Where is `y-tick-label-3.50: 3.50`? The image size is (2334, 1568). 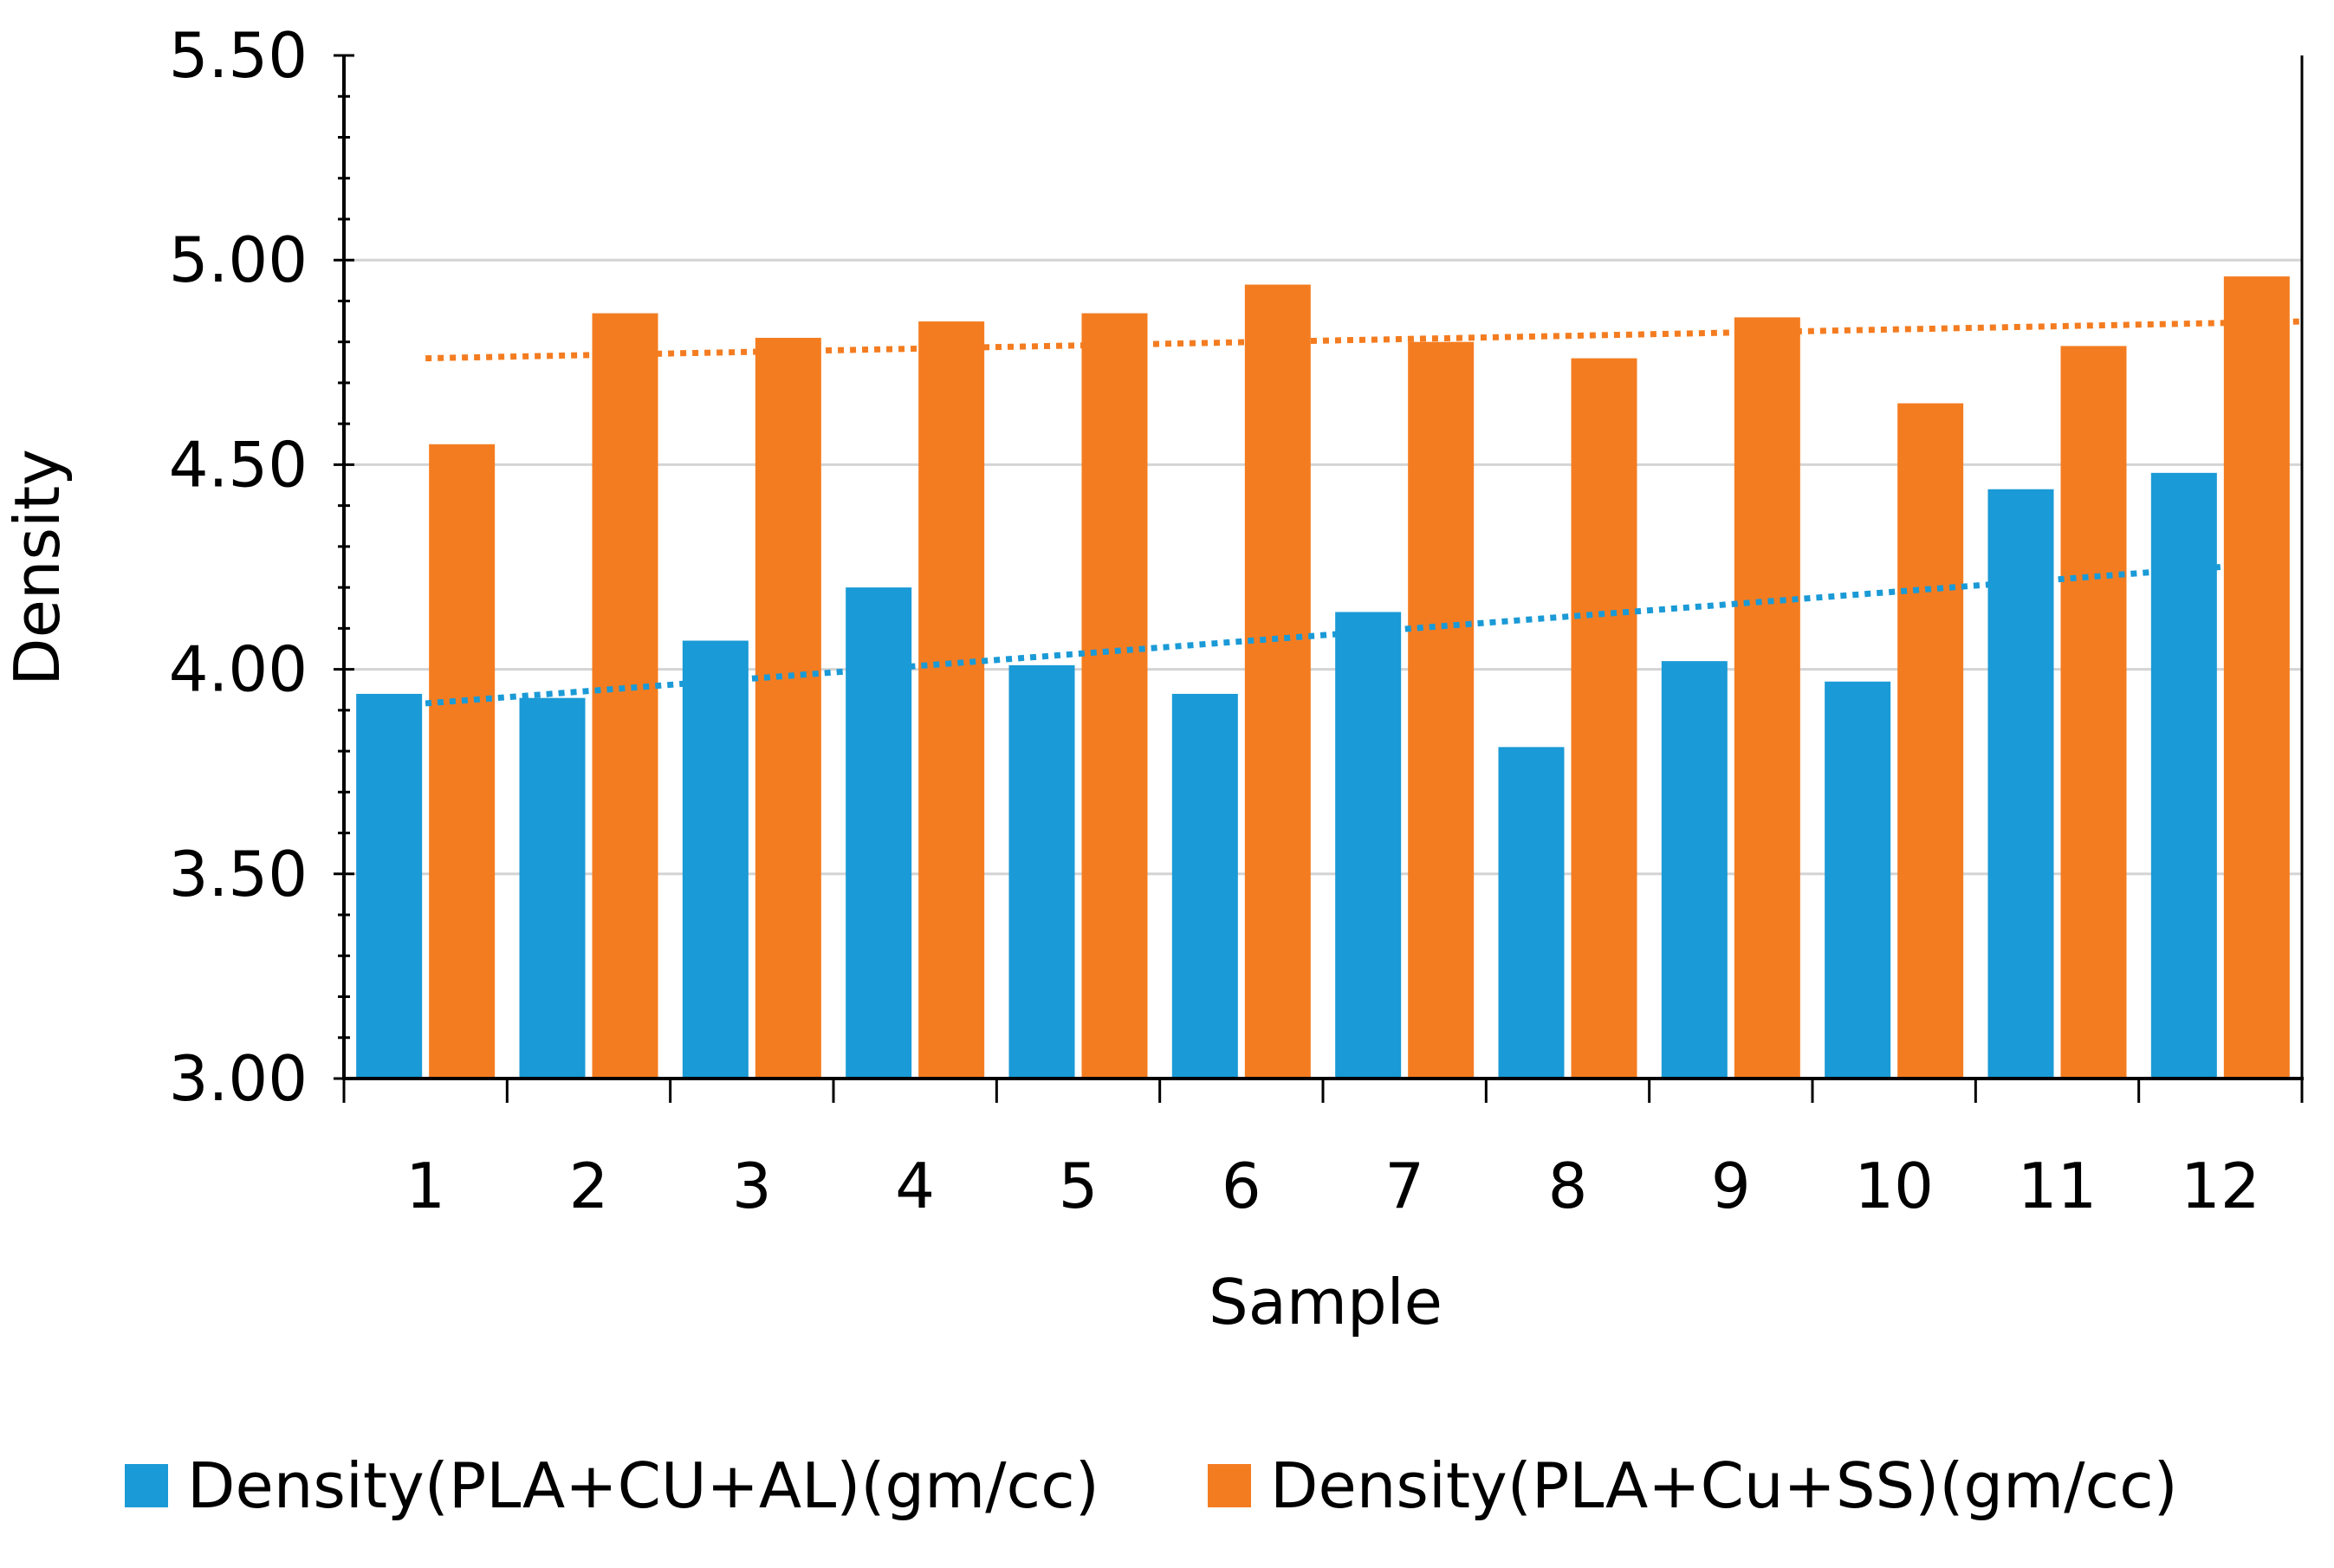 y-tick-label-3.50: 3.50 is located at coordinates (238, 874).